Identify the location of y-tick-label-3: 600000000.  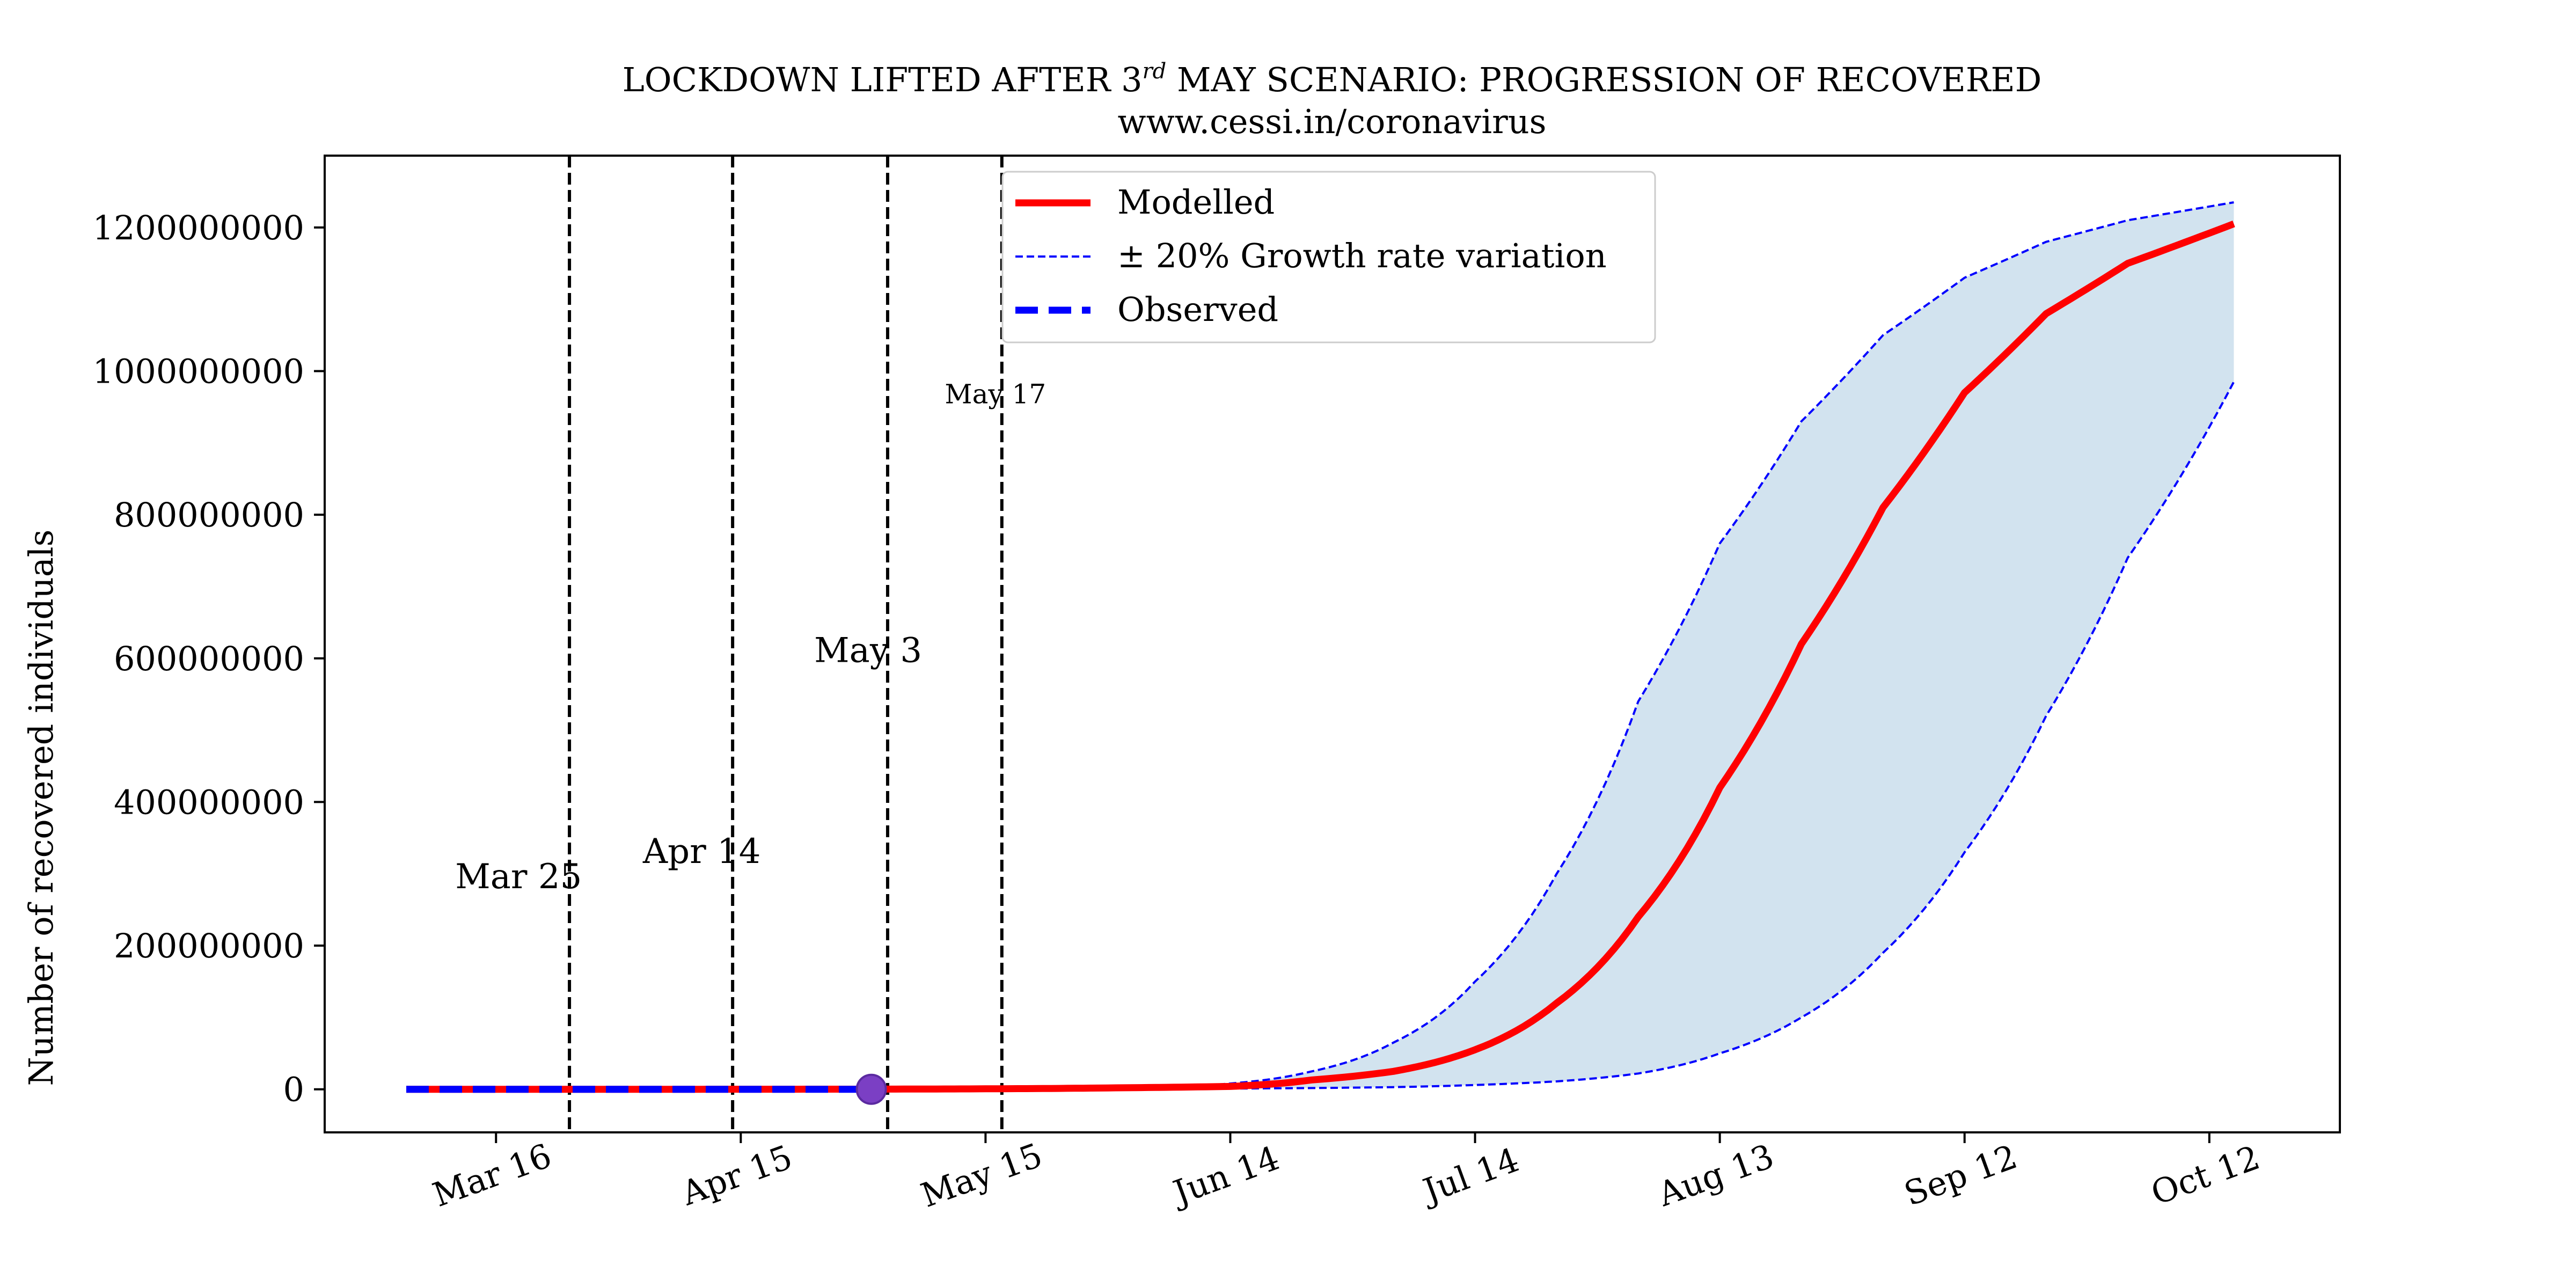
(209, 658).